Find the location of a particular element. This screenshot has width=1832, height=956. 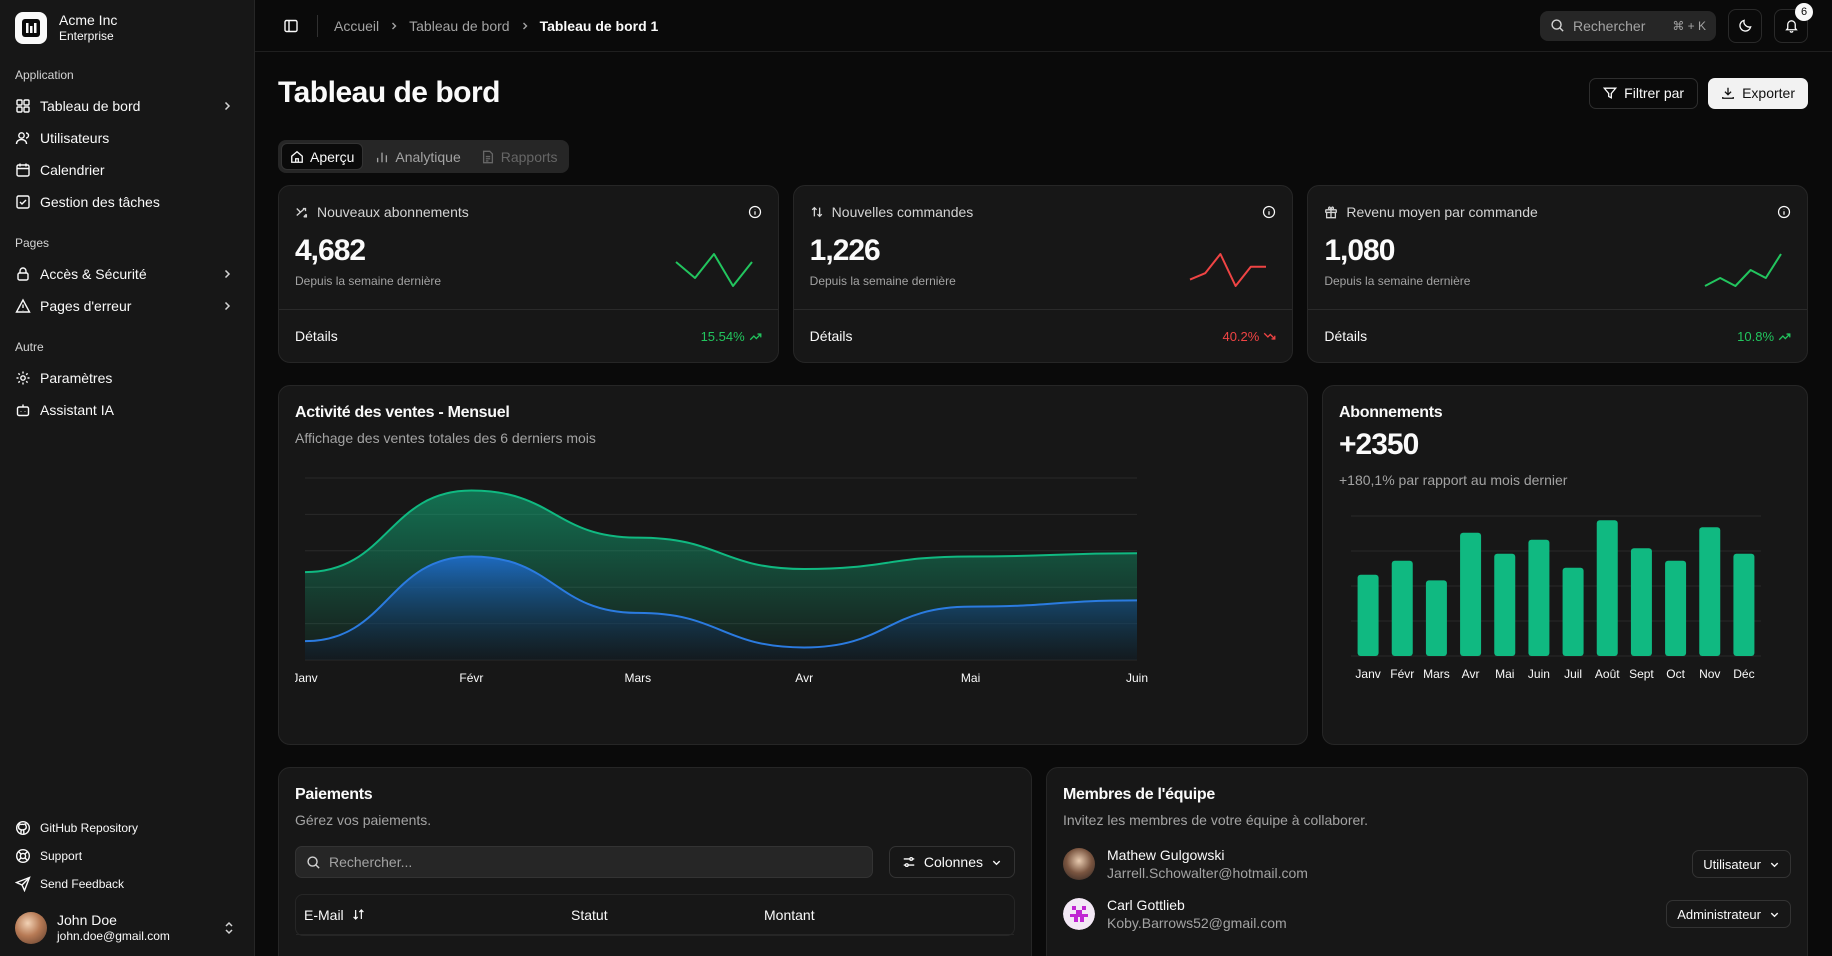

avatar is located at coordinates (31, 928).